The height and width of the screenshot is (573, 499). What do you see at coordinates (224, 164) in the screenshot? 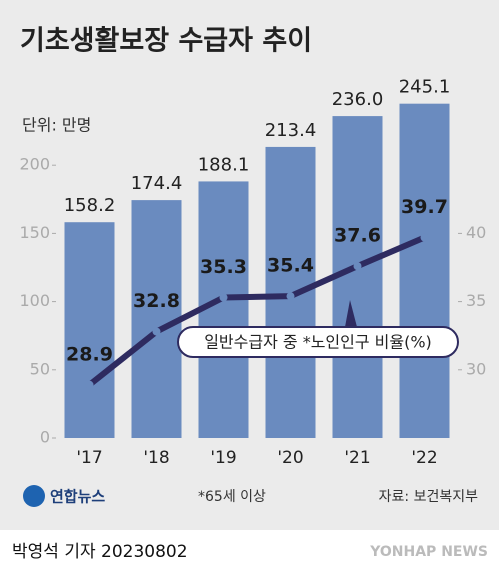
I see `bar-value-label: 188.1` at bounding box center [224, 164].